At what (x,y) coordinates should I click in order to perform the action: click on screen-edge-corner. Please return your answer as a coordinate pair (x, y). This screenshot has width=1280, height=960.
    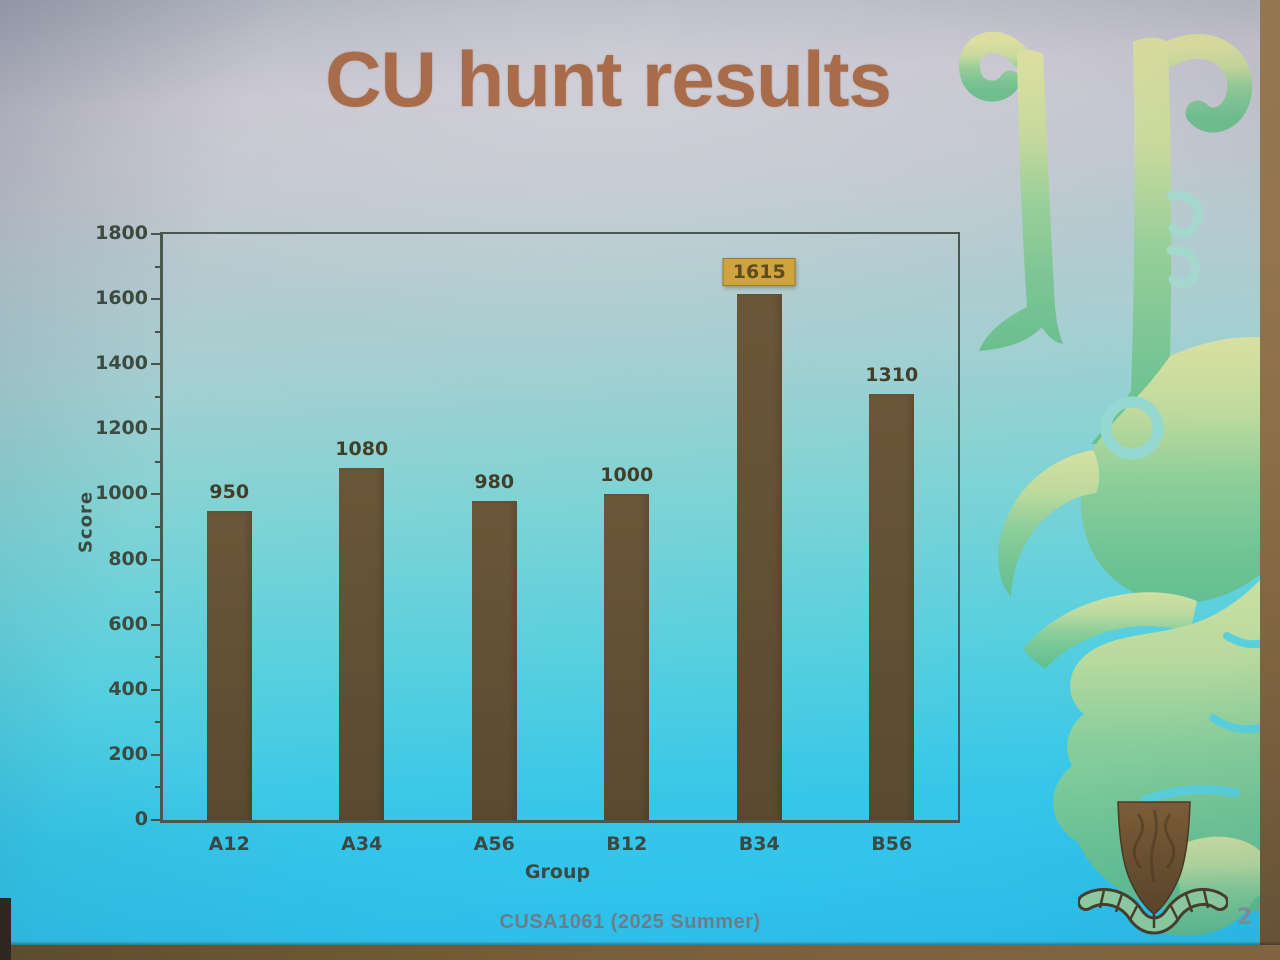
    Looking at the image, I should click on (5, 929).